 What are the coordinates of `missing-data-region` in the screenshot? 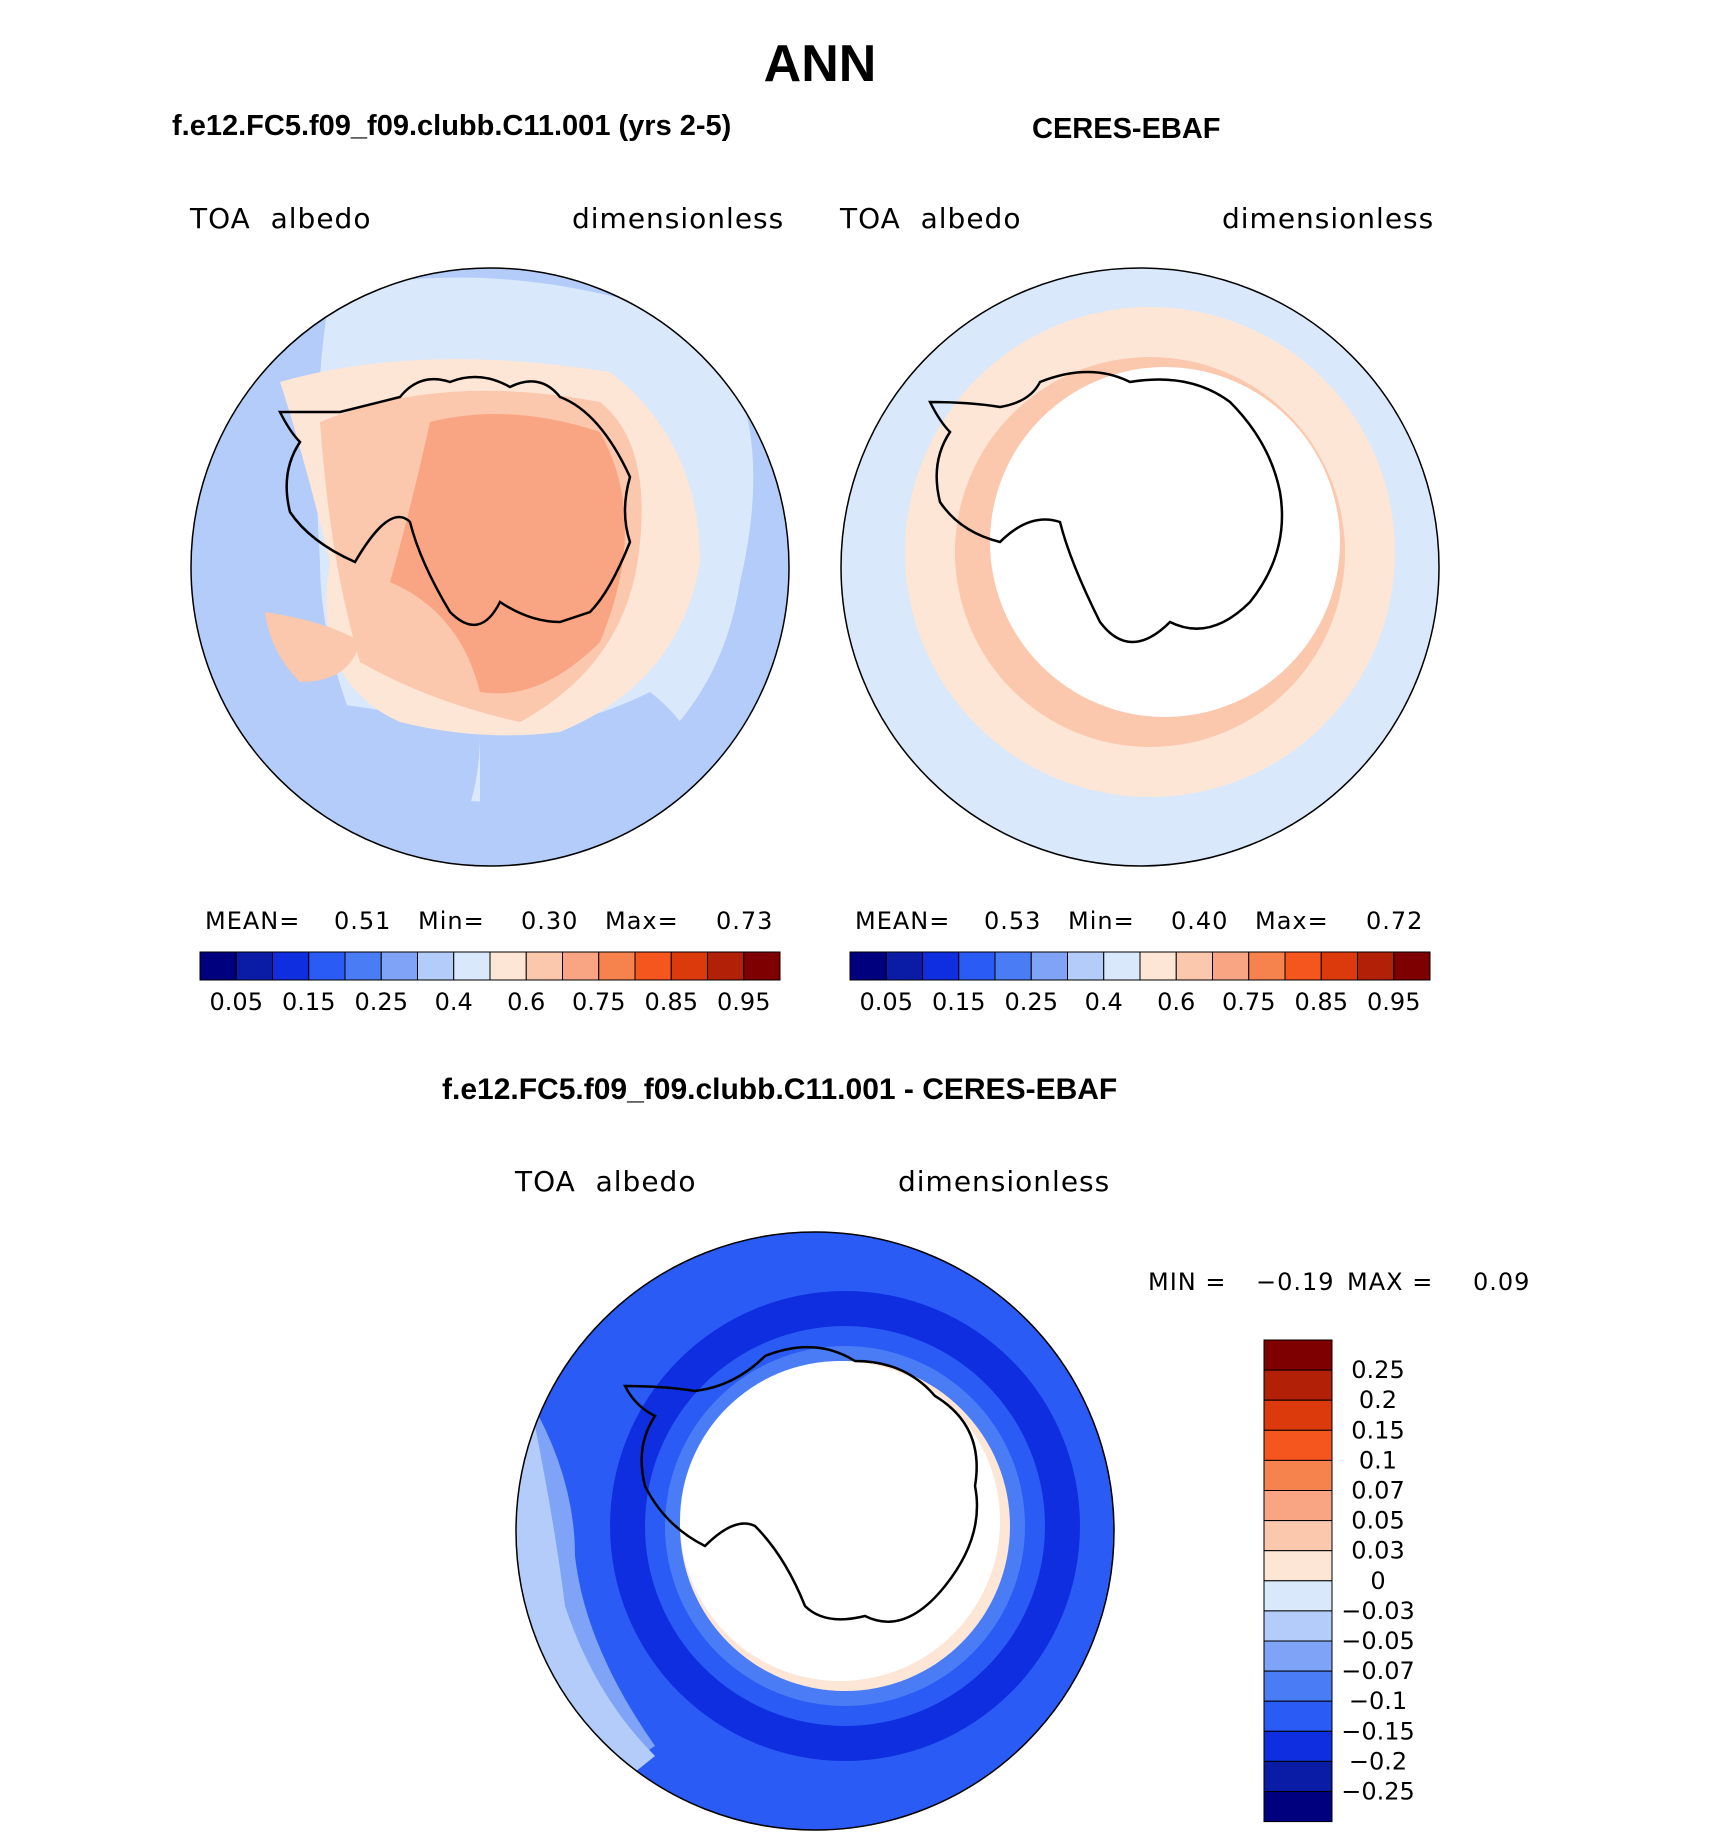 It's located at (1165, 542).